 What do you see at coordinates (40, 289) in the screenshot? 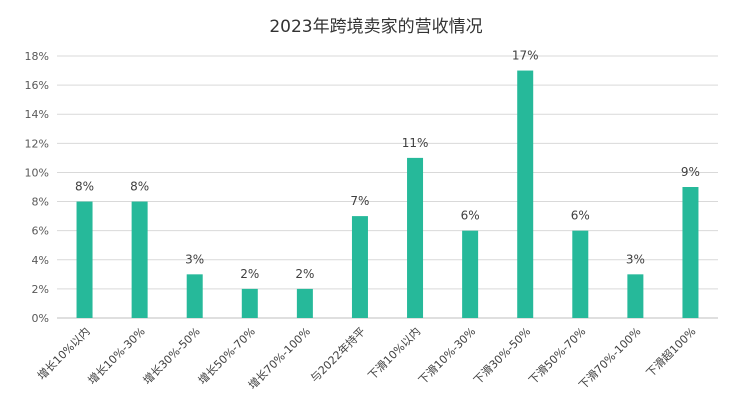
I see `y-tick-label: 2%` at bounding box center [40, 289].